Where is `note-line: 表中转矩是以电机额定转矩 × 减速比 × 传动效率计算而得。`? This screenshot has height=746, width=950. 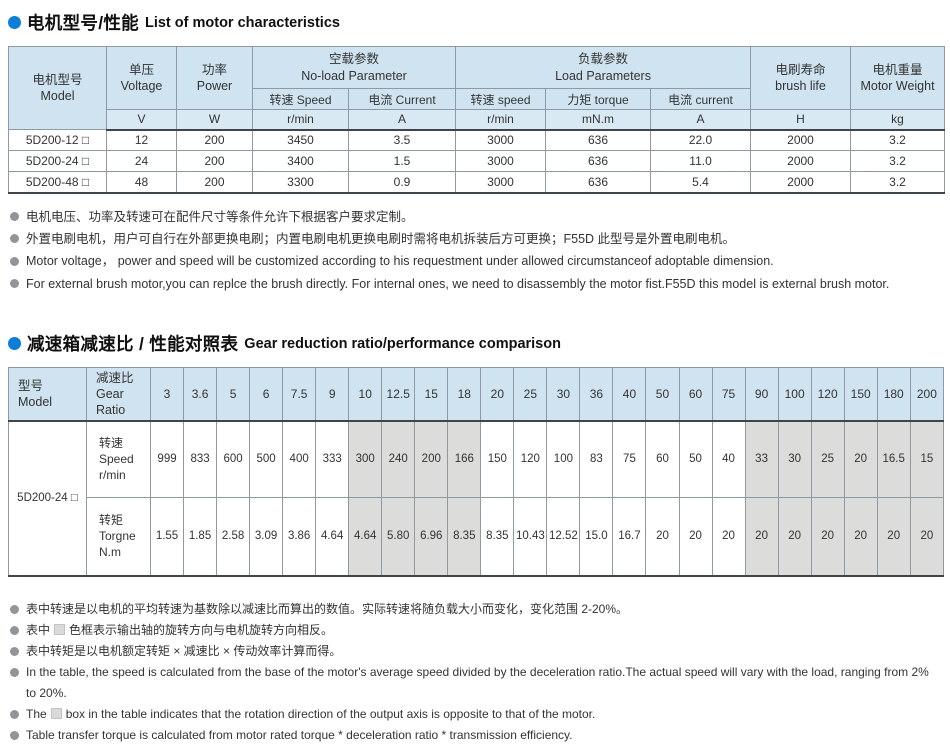 note-line: 表中转矩是以电机额定转矩 × 减速比 × 传动效率计算而得。 is located at coordinates (474, 651).